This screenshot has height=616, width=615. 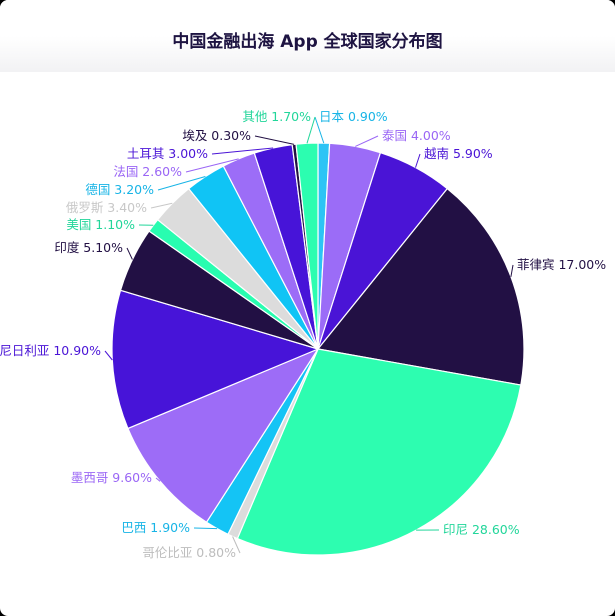 What do you see at coordinates (307, 42) in the screenshot?
I see `chart-title: 中国金融出海 App 全球国家分布图` at bounding box center [307, 42].